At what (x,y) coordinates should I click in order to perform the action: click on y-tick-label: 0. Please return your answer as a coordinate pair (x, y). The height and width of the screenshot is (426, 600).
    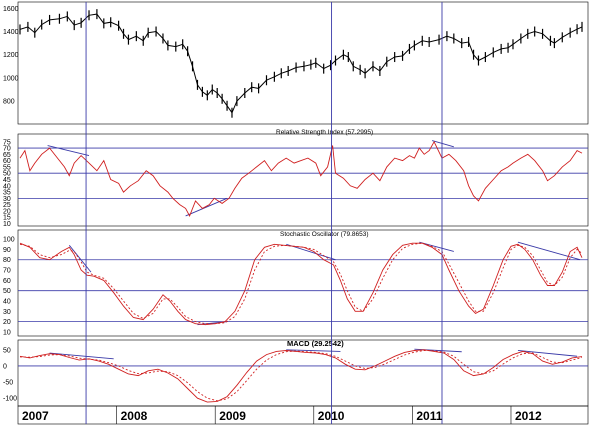
    Looking at the image, I should click on (5, 366).